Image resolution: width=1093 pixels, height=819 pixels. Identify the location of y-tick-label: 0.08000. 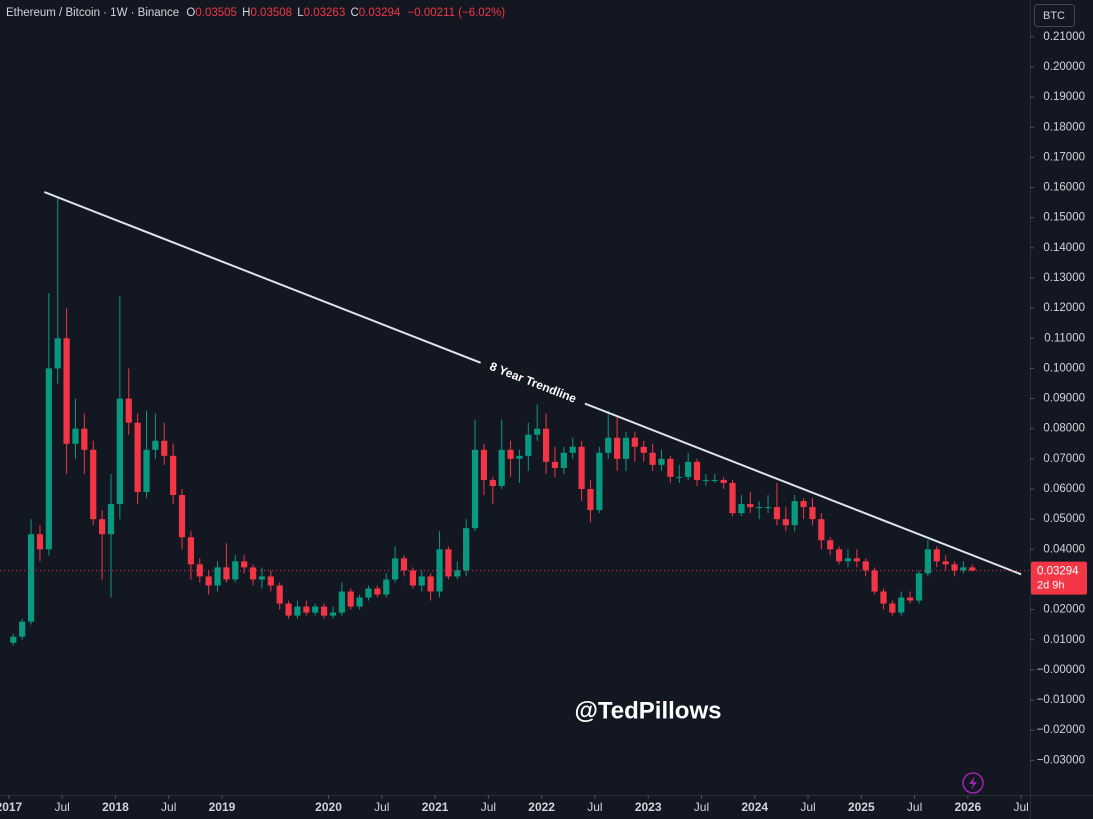
(1064, 429).